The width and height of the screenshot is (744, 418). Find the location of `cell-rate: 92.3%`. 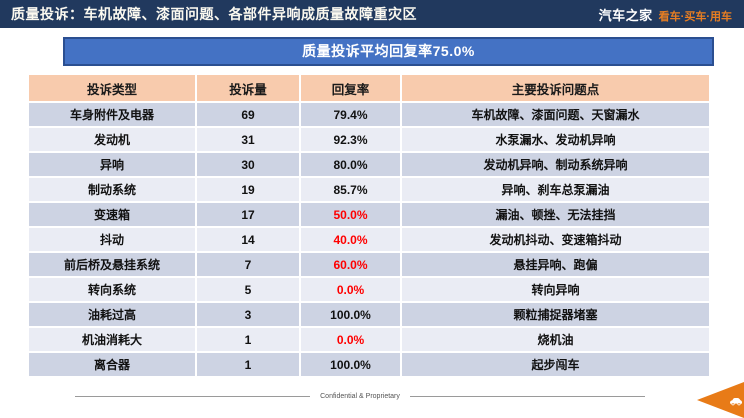

cell-rate: 92.3% is located at coordinates (350, 139).